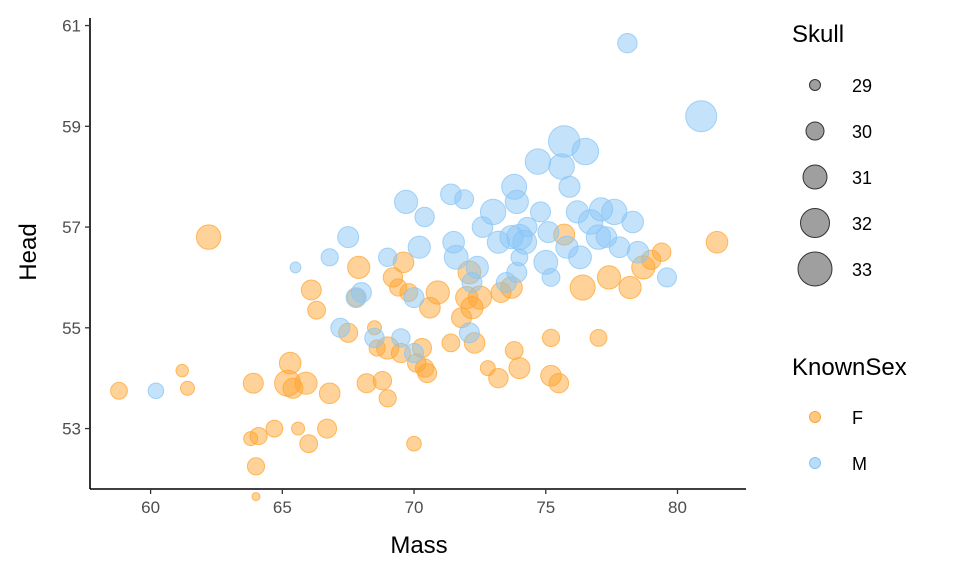 The image size is (960, 576). Describe the element at coordinates (282, 507) in the screenshot. I see `x-tick-label: 65` at that location.